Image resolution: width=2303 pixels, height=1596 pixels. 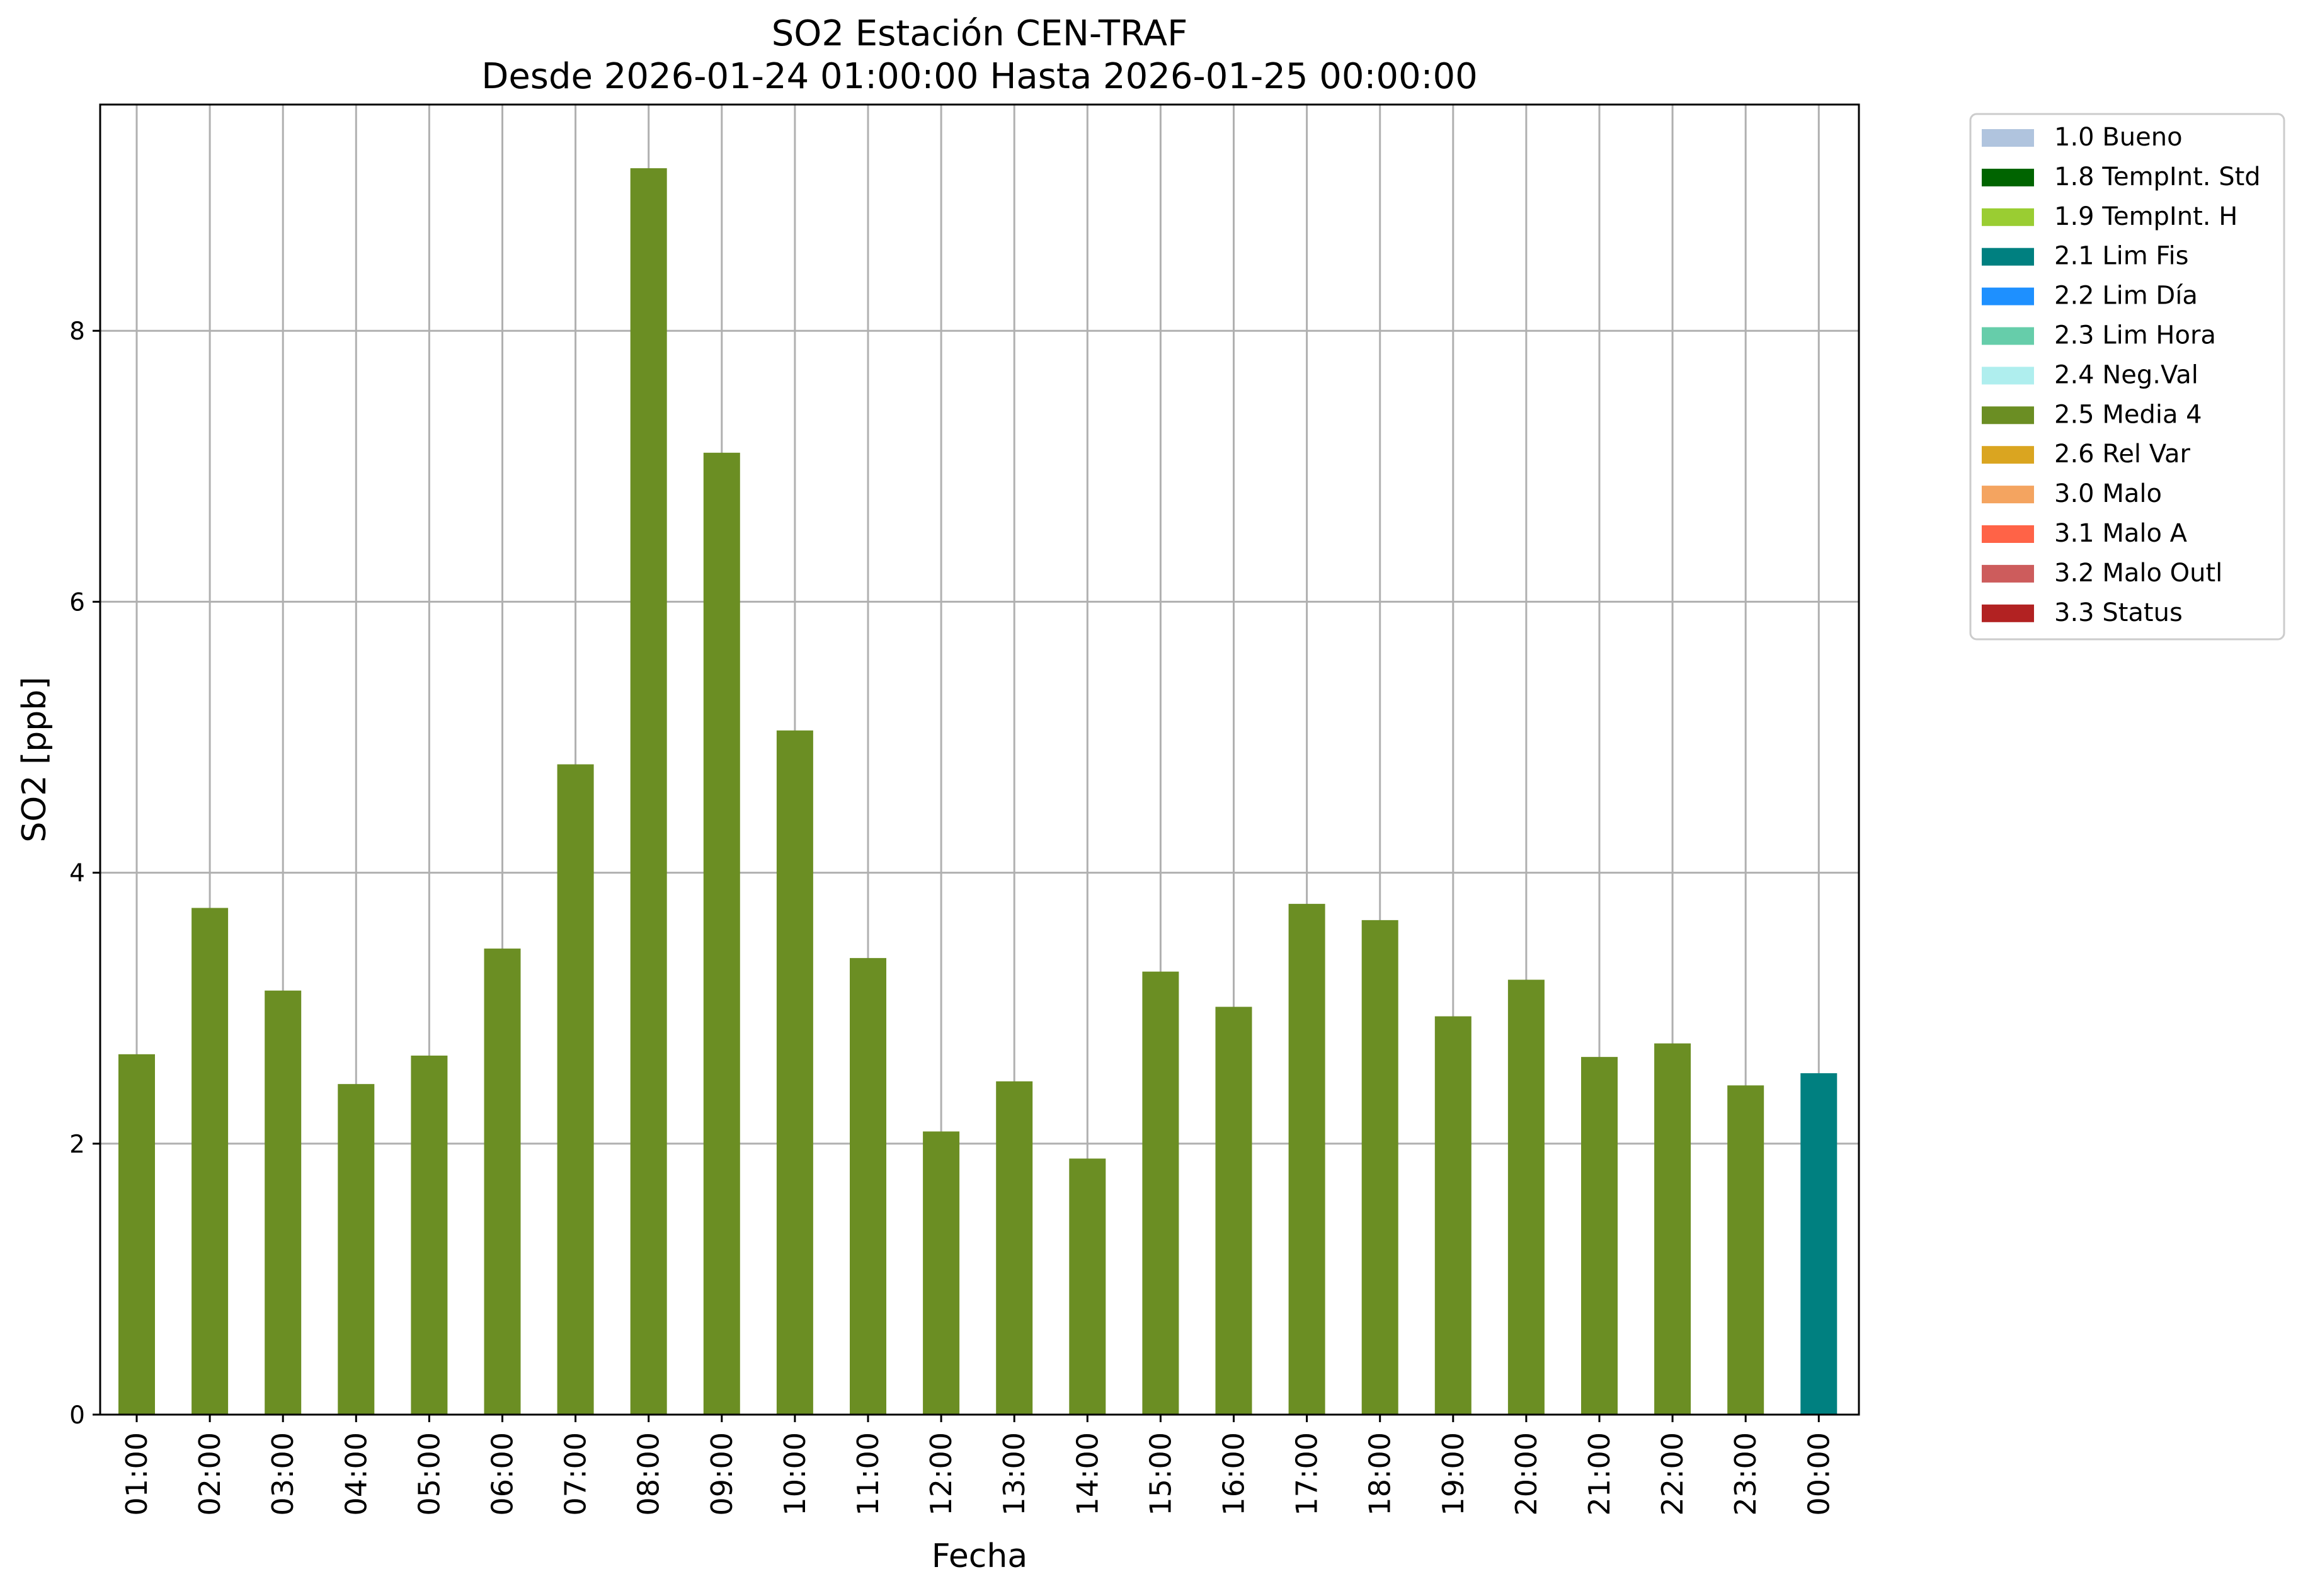 I want to click on x-tick-label: 07:00, so click(x=576, y=1474).